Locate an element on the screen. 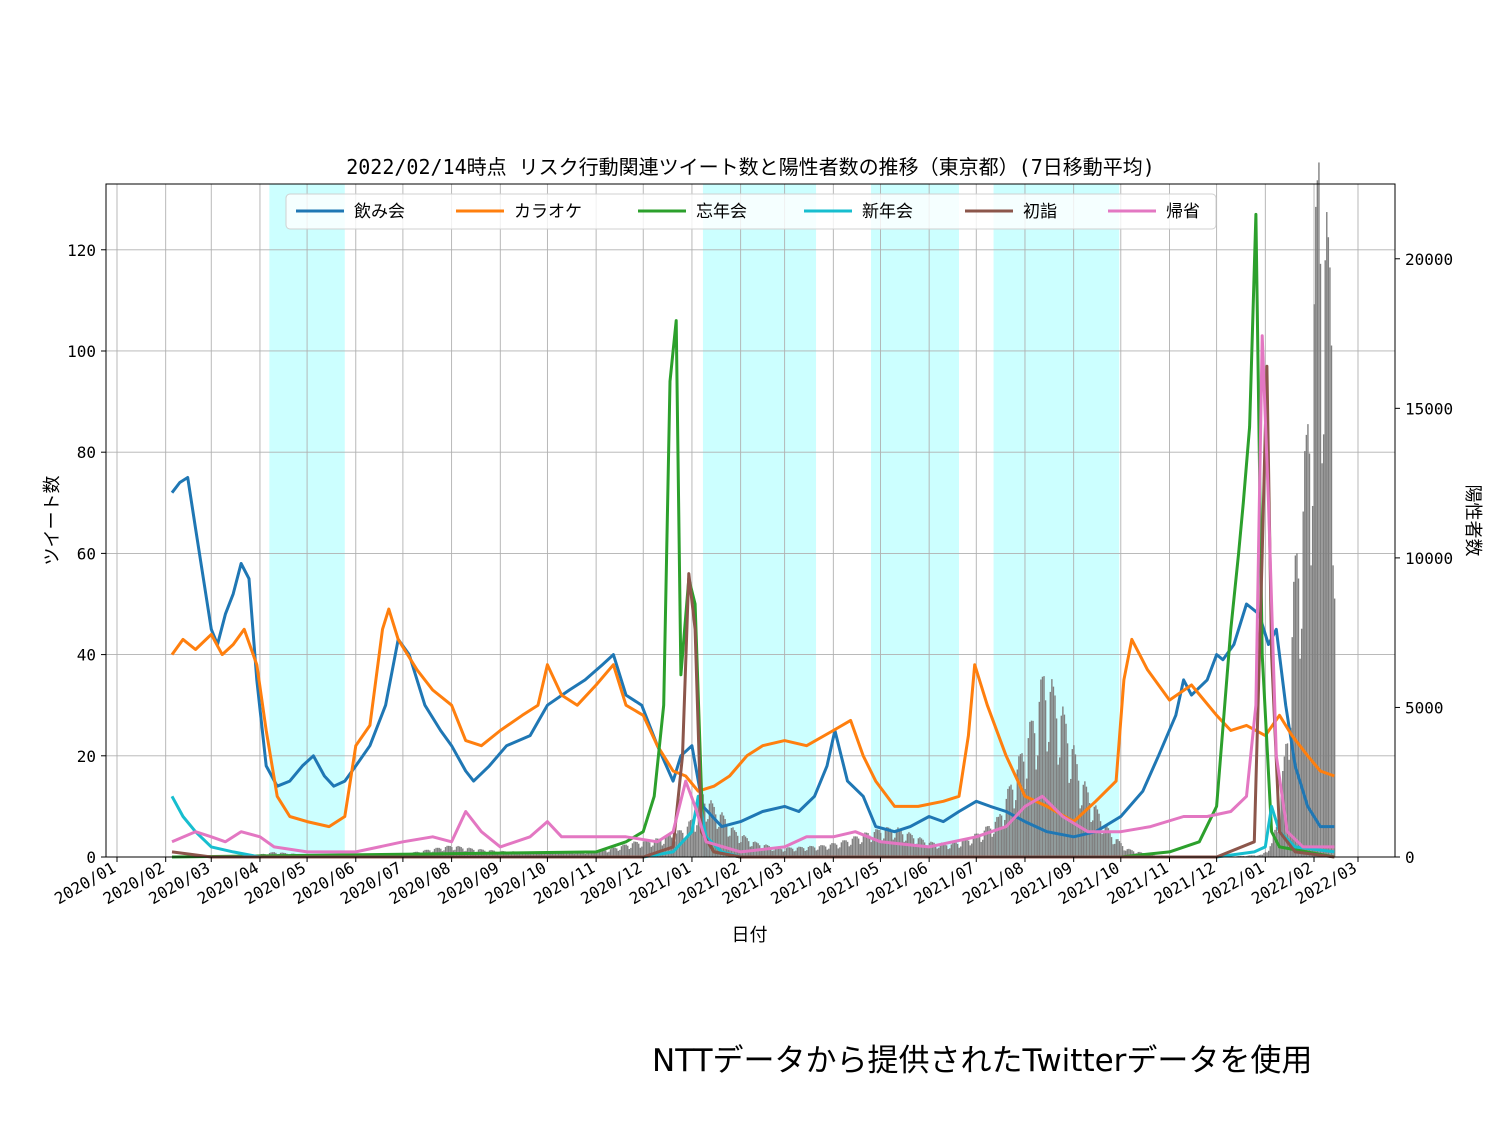 The width and height of the screenshot is (1500, 1125). y-axis-ticks: 0 20 40 60 80 100 120 is located at coordinates (86, 554).